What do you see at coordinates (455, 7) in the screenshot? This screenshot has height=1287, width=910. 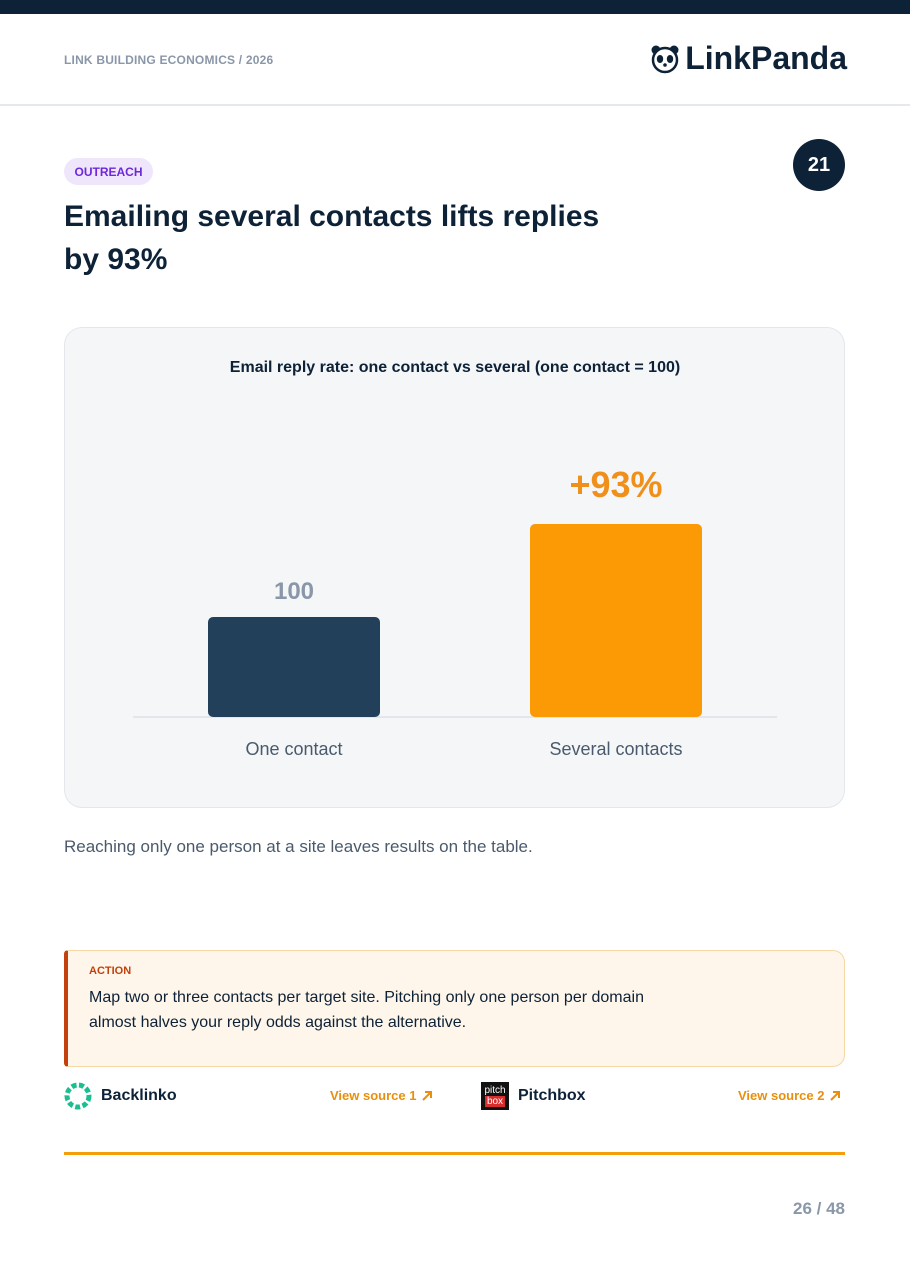 I see `top-bar` at bounding box center [455, 7].